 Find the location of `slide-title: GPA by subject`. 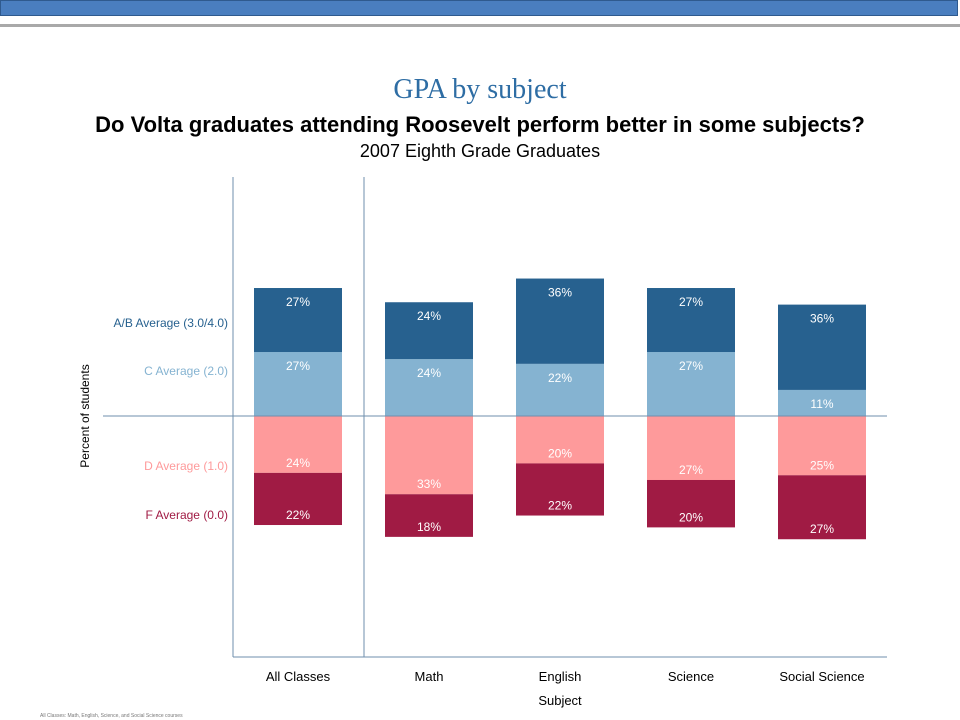

slide-title: GPA by subject is located at coordinates (480, 89).